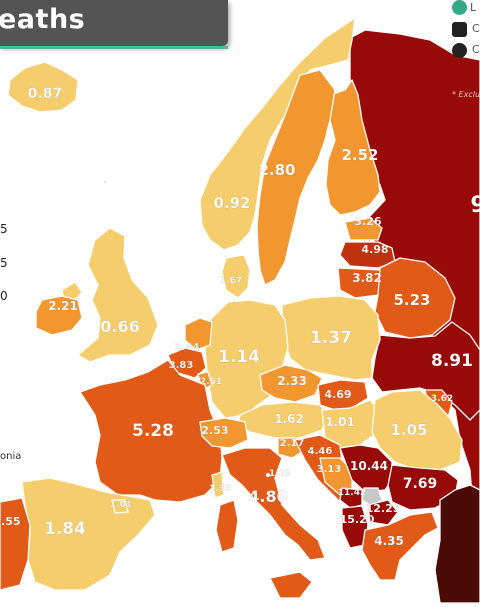  I want to click on region-czechia, so click(291, 383).